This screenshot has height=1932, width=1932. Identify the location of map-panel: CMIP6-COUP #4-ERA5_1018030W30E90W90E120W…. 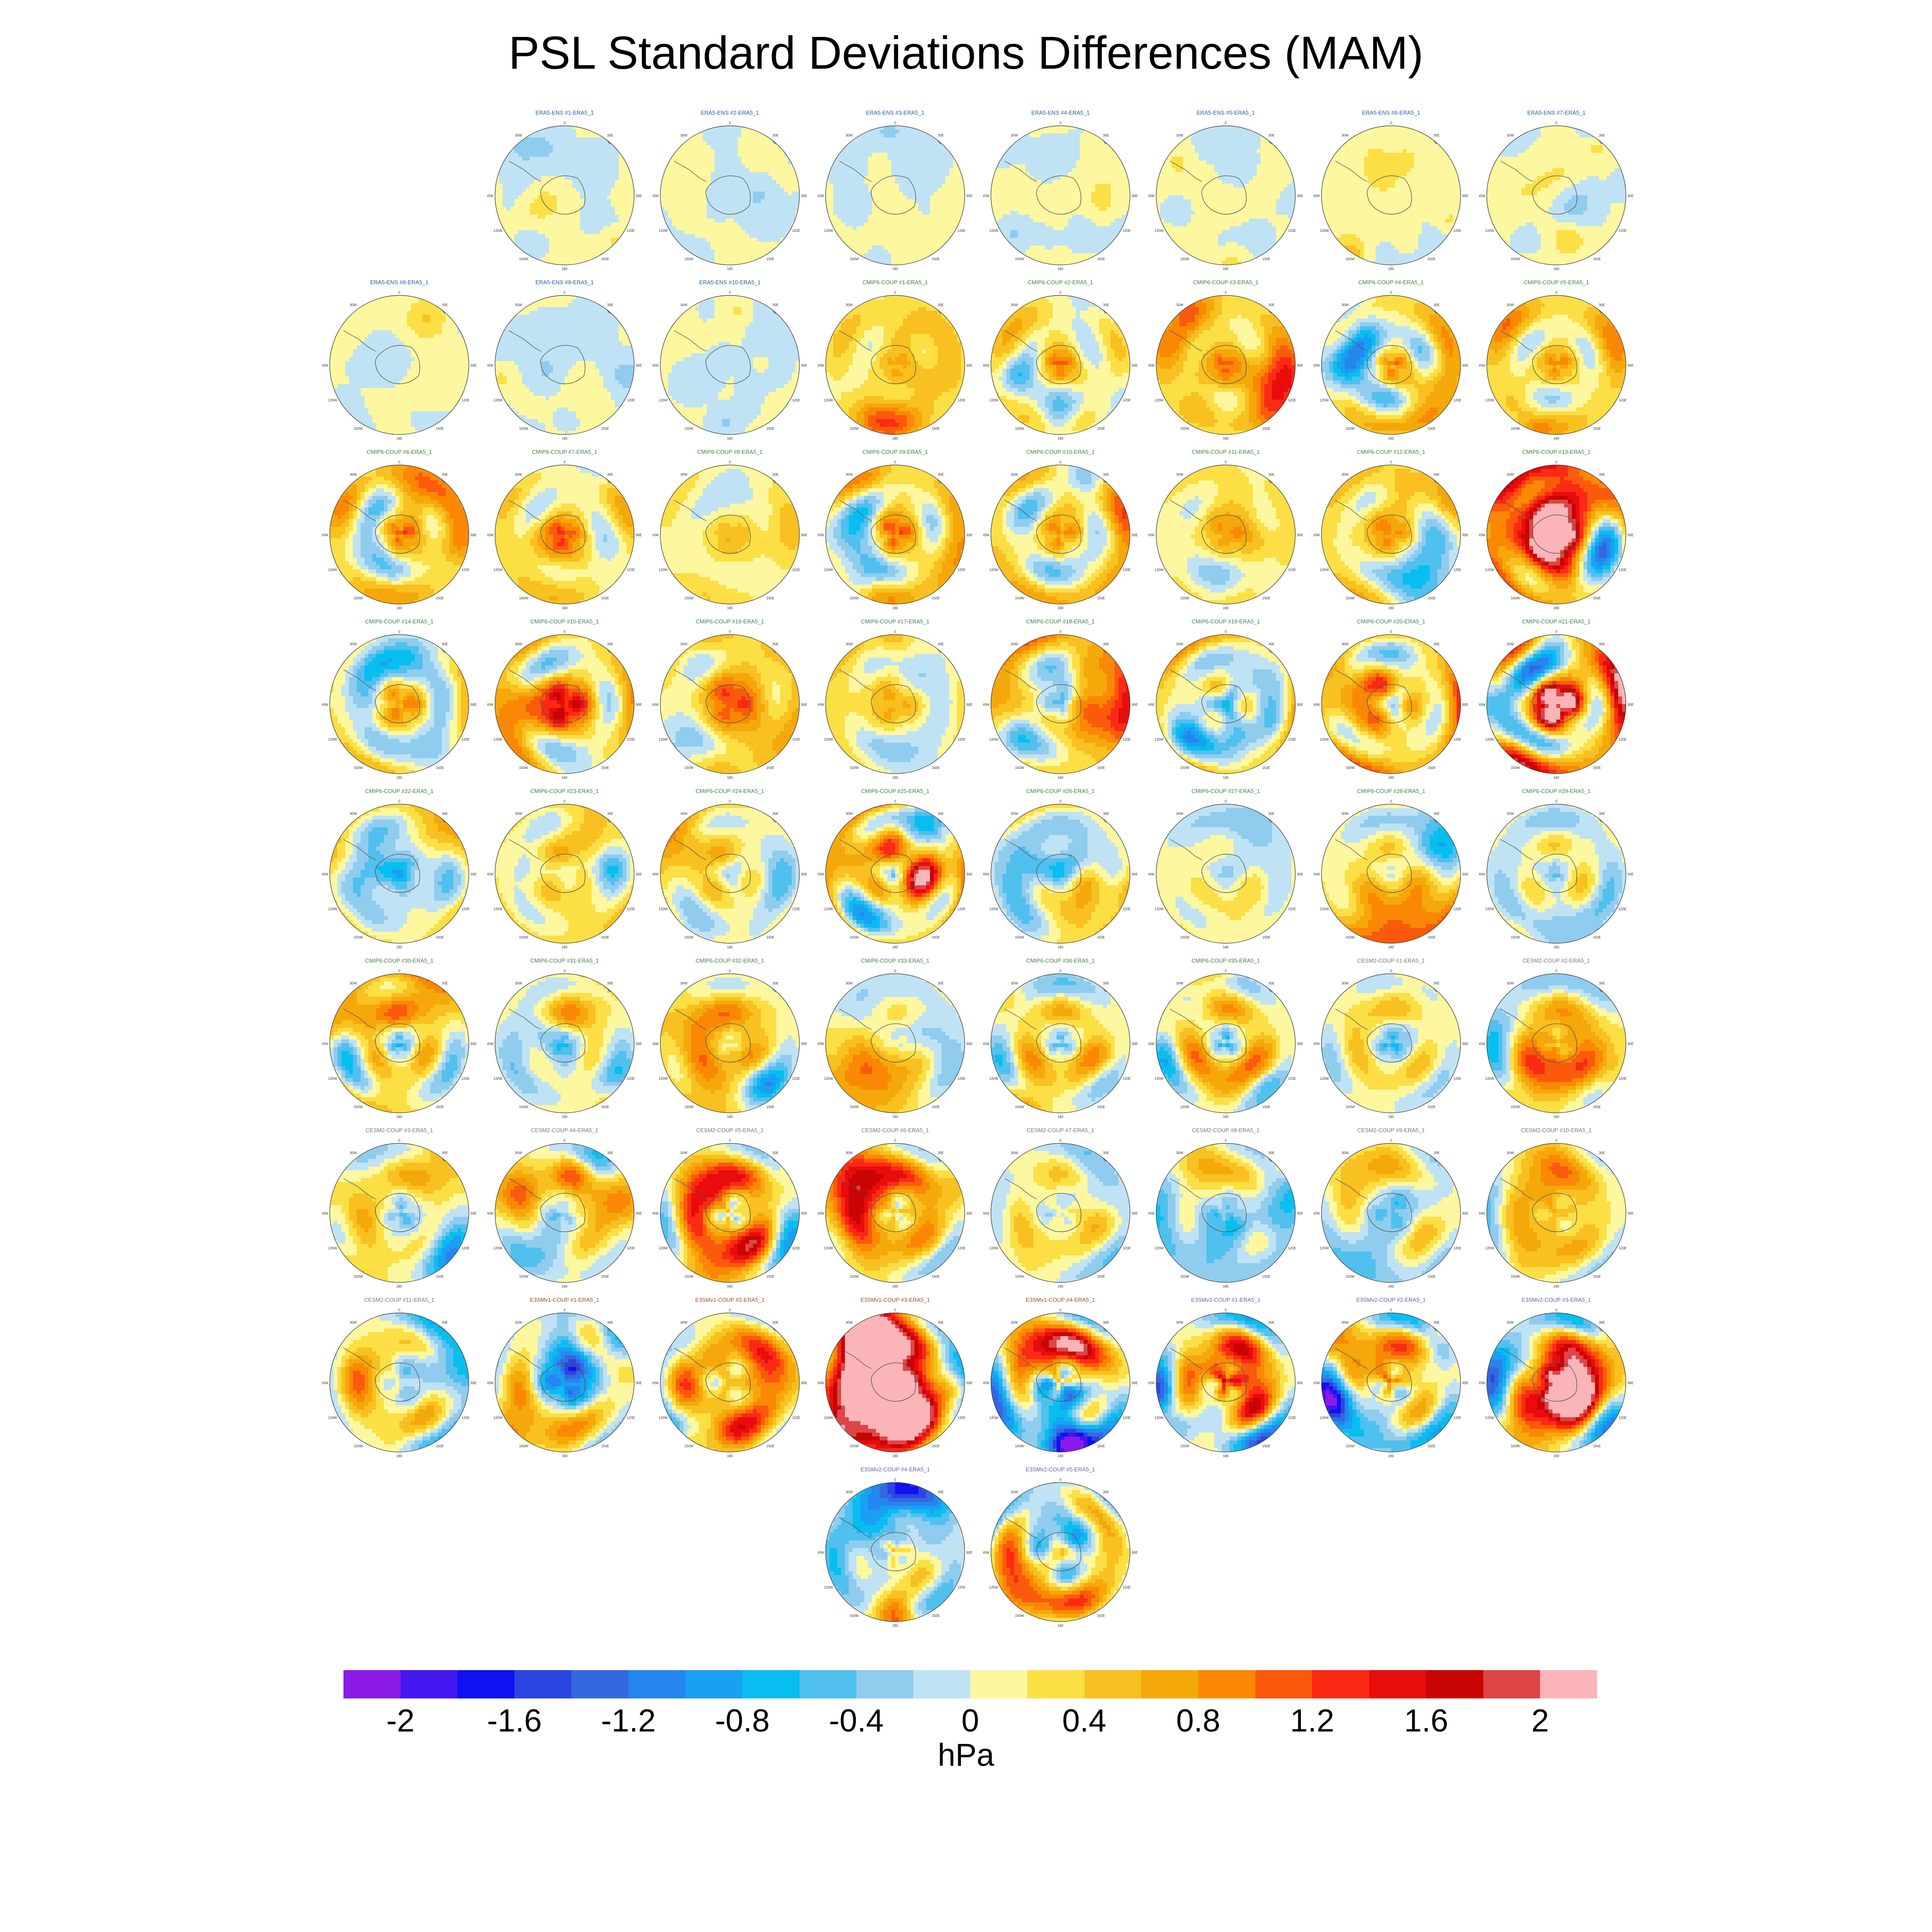
(1391, 363).